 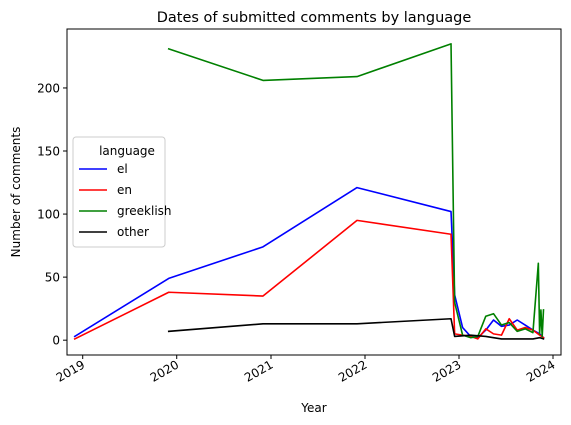 I want to click on x-axis-label: Year, so click(x=313, y=408).